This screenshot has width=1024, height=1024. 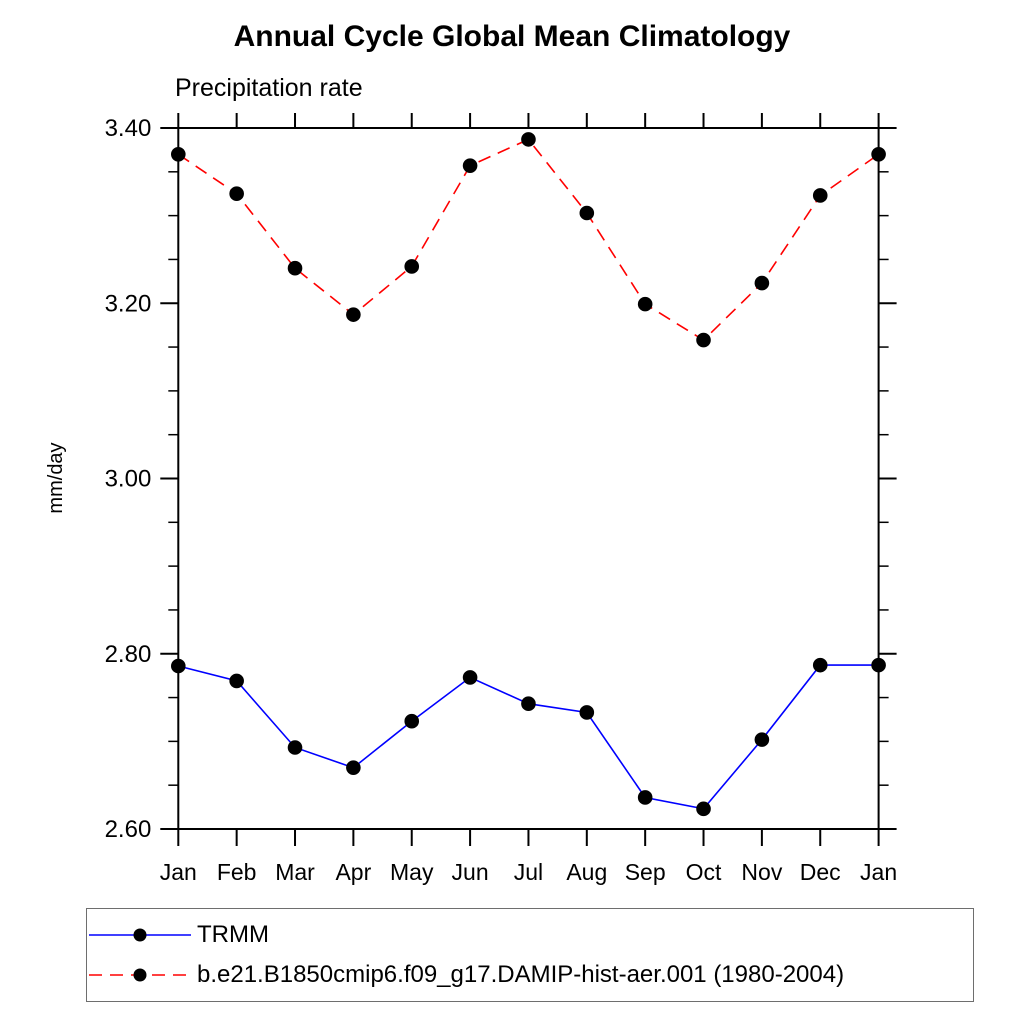 What do you see at coordinates (704, 872) in the screenshot?
I see `svg-text: Oct` at bounding box center [704, 872].